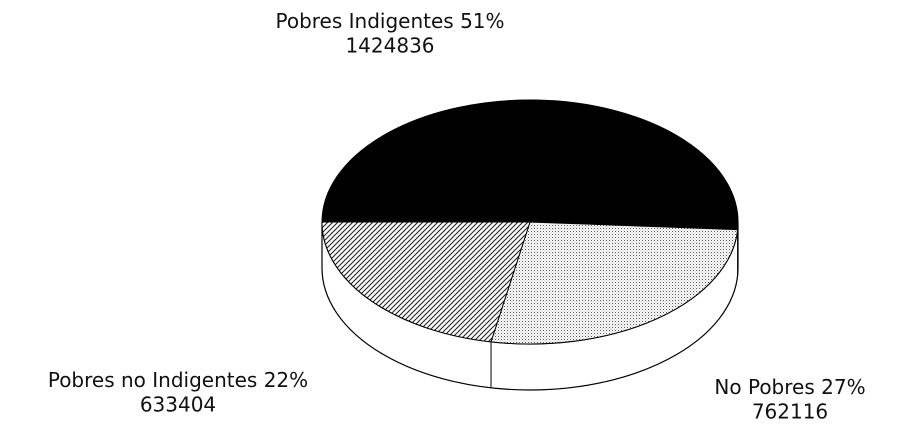 The image size is (899, 430). I want to click on percent-label: 22%, so click(286, 380).